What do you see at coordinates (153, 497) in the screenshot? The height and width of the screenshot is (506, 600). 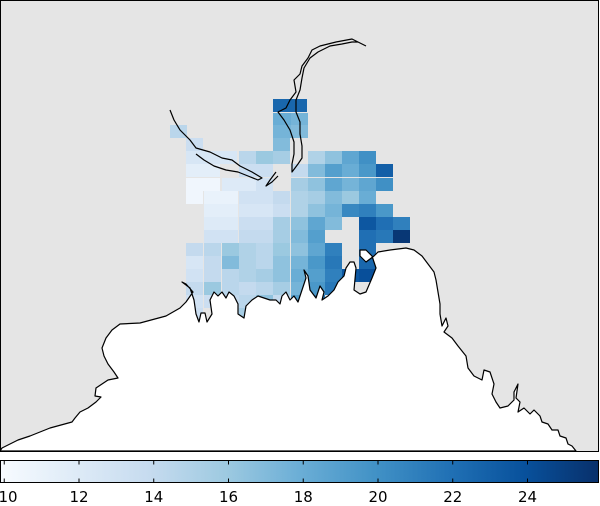 I see `colorbar-tick-label: 14` at bounding box center [153, 497].